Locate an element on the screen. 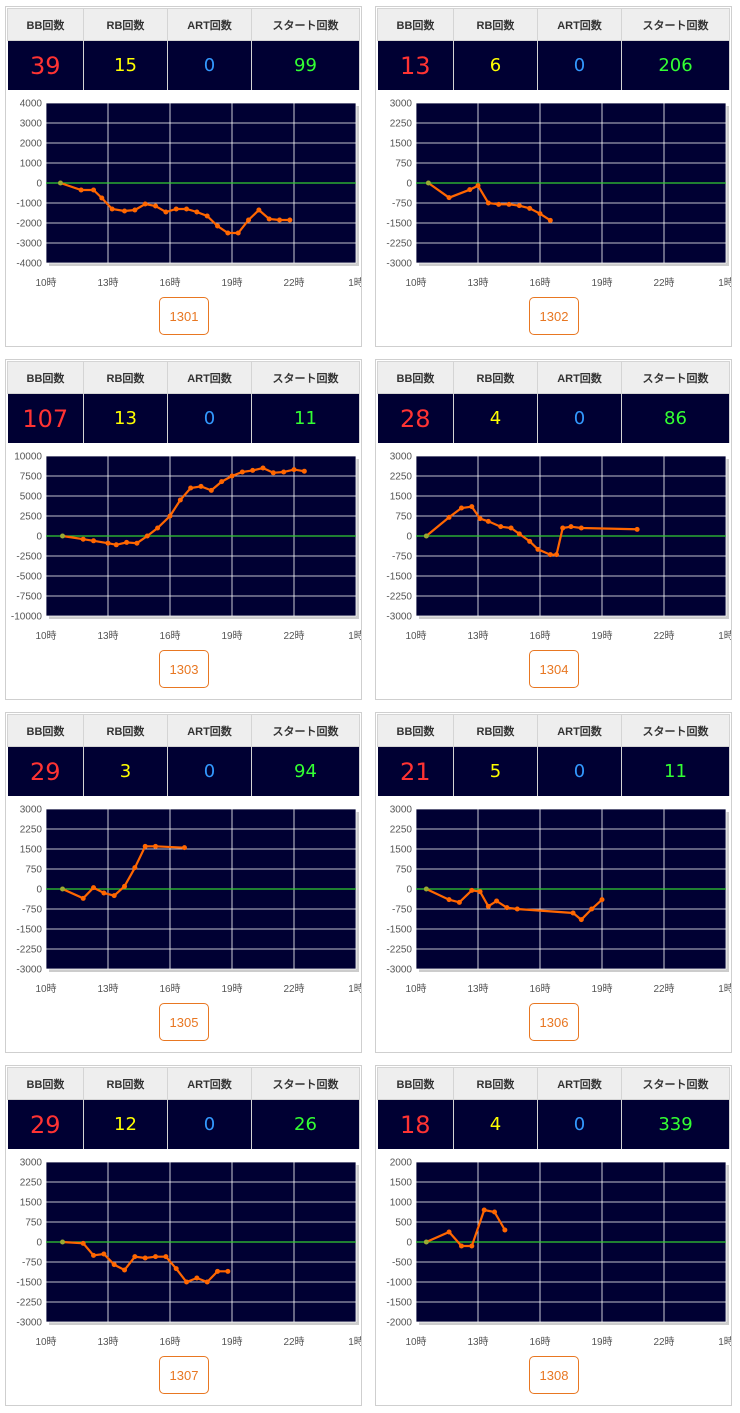 This screenshot has width=740, height=1413. bb-count: 18 is located at coordinates (415, 1124).